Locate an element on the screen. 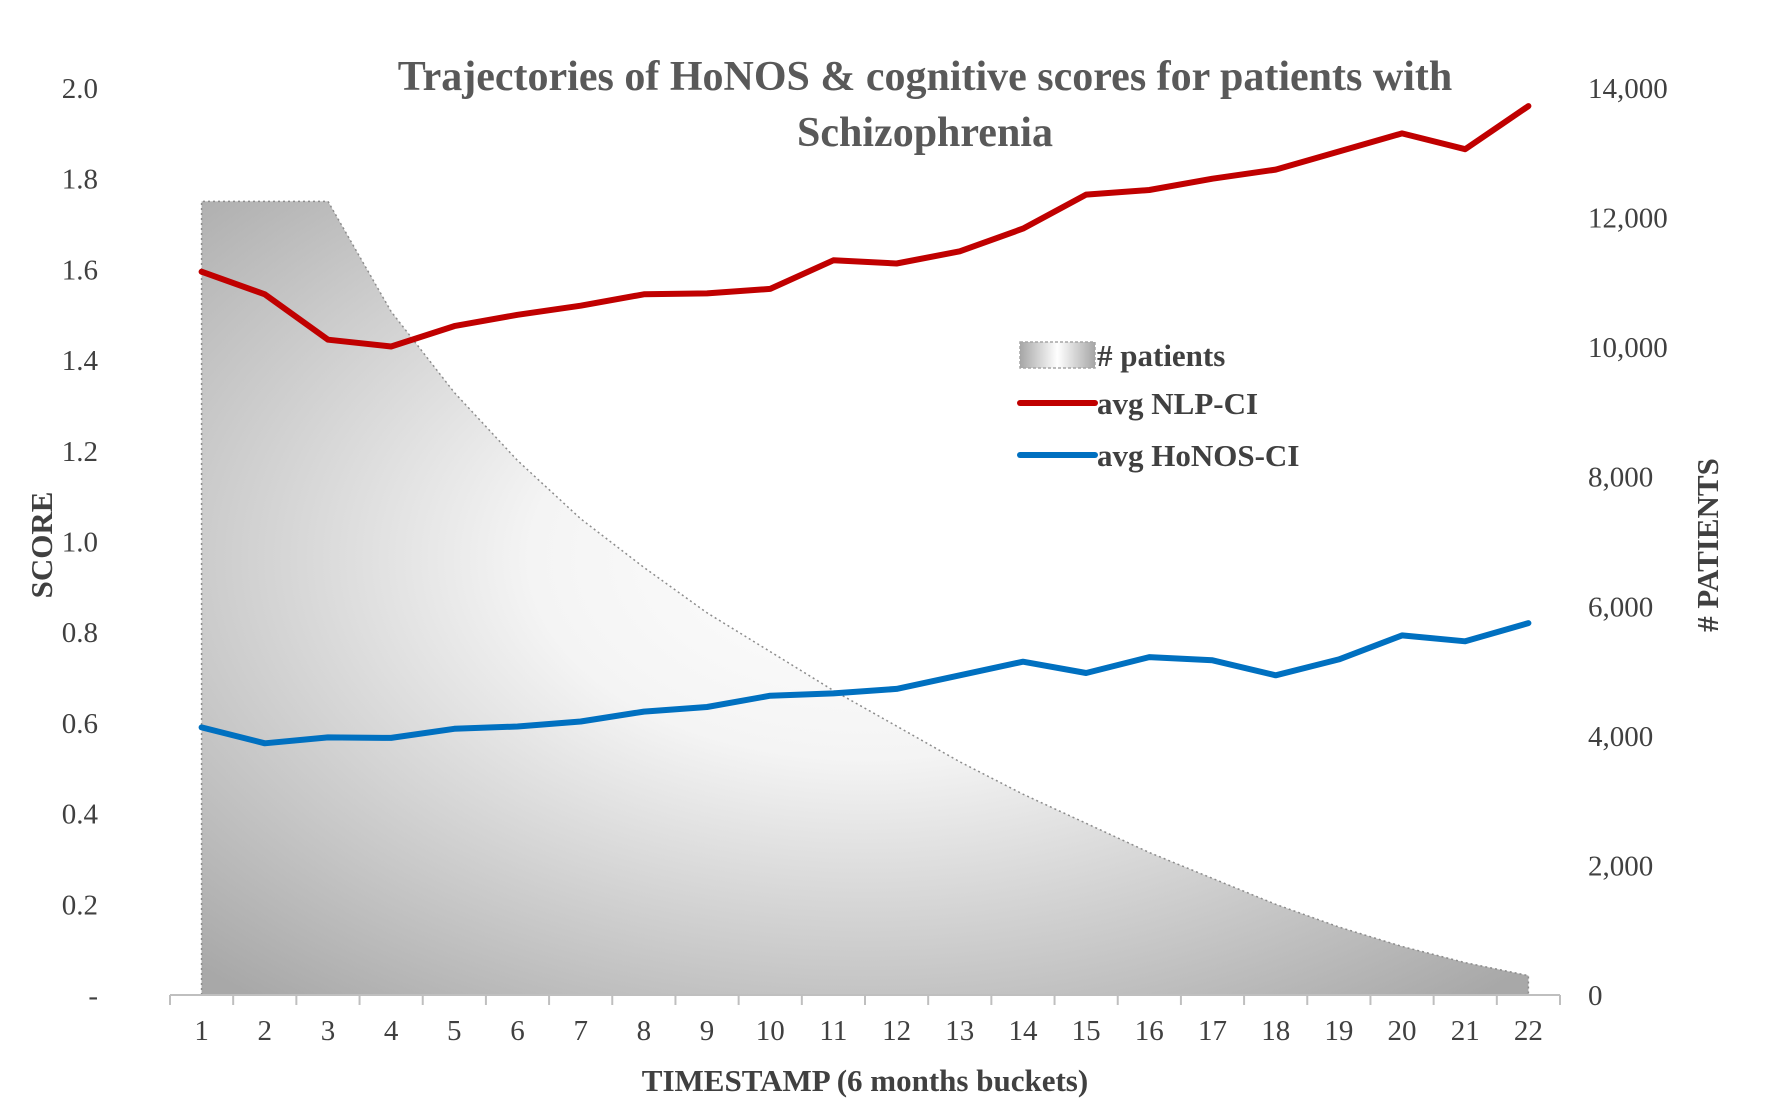 This screenshot has width=1772, height=1115. y-left-tick-label: 2.0 is located at coordinates (80, 89).